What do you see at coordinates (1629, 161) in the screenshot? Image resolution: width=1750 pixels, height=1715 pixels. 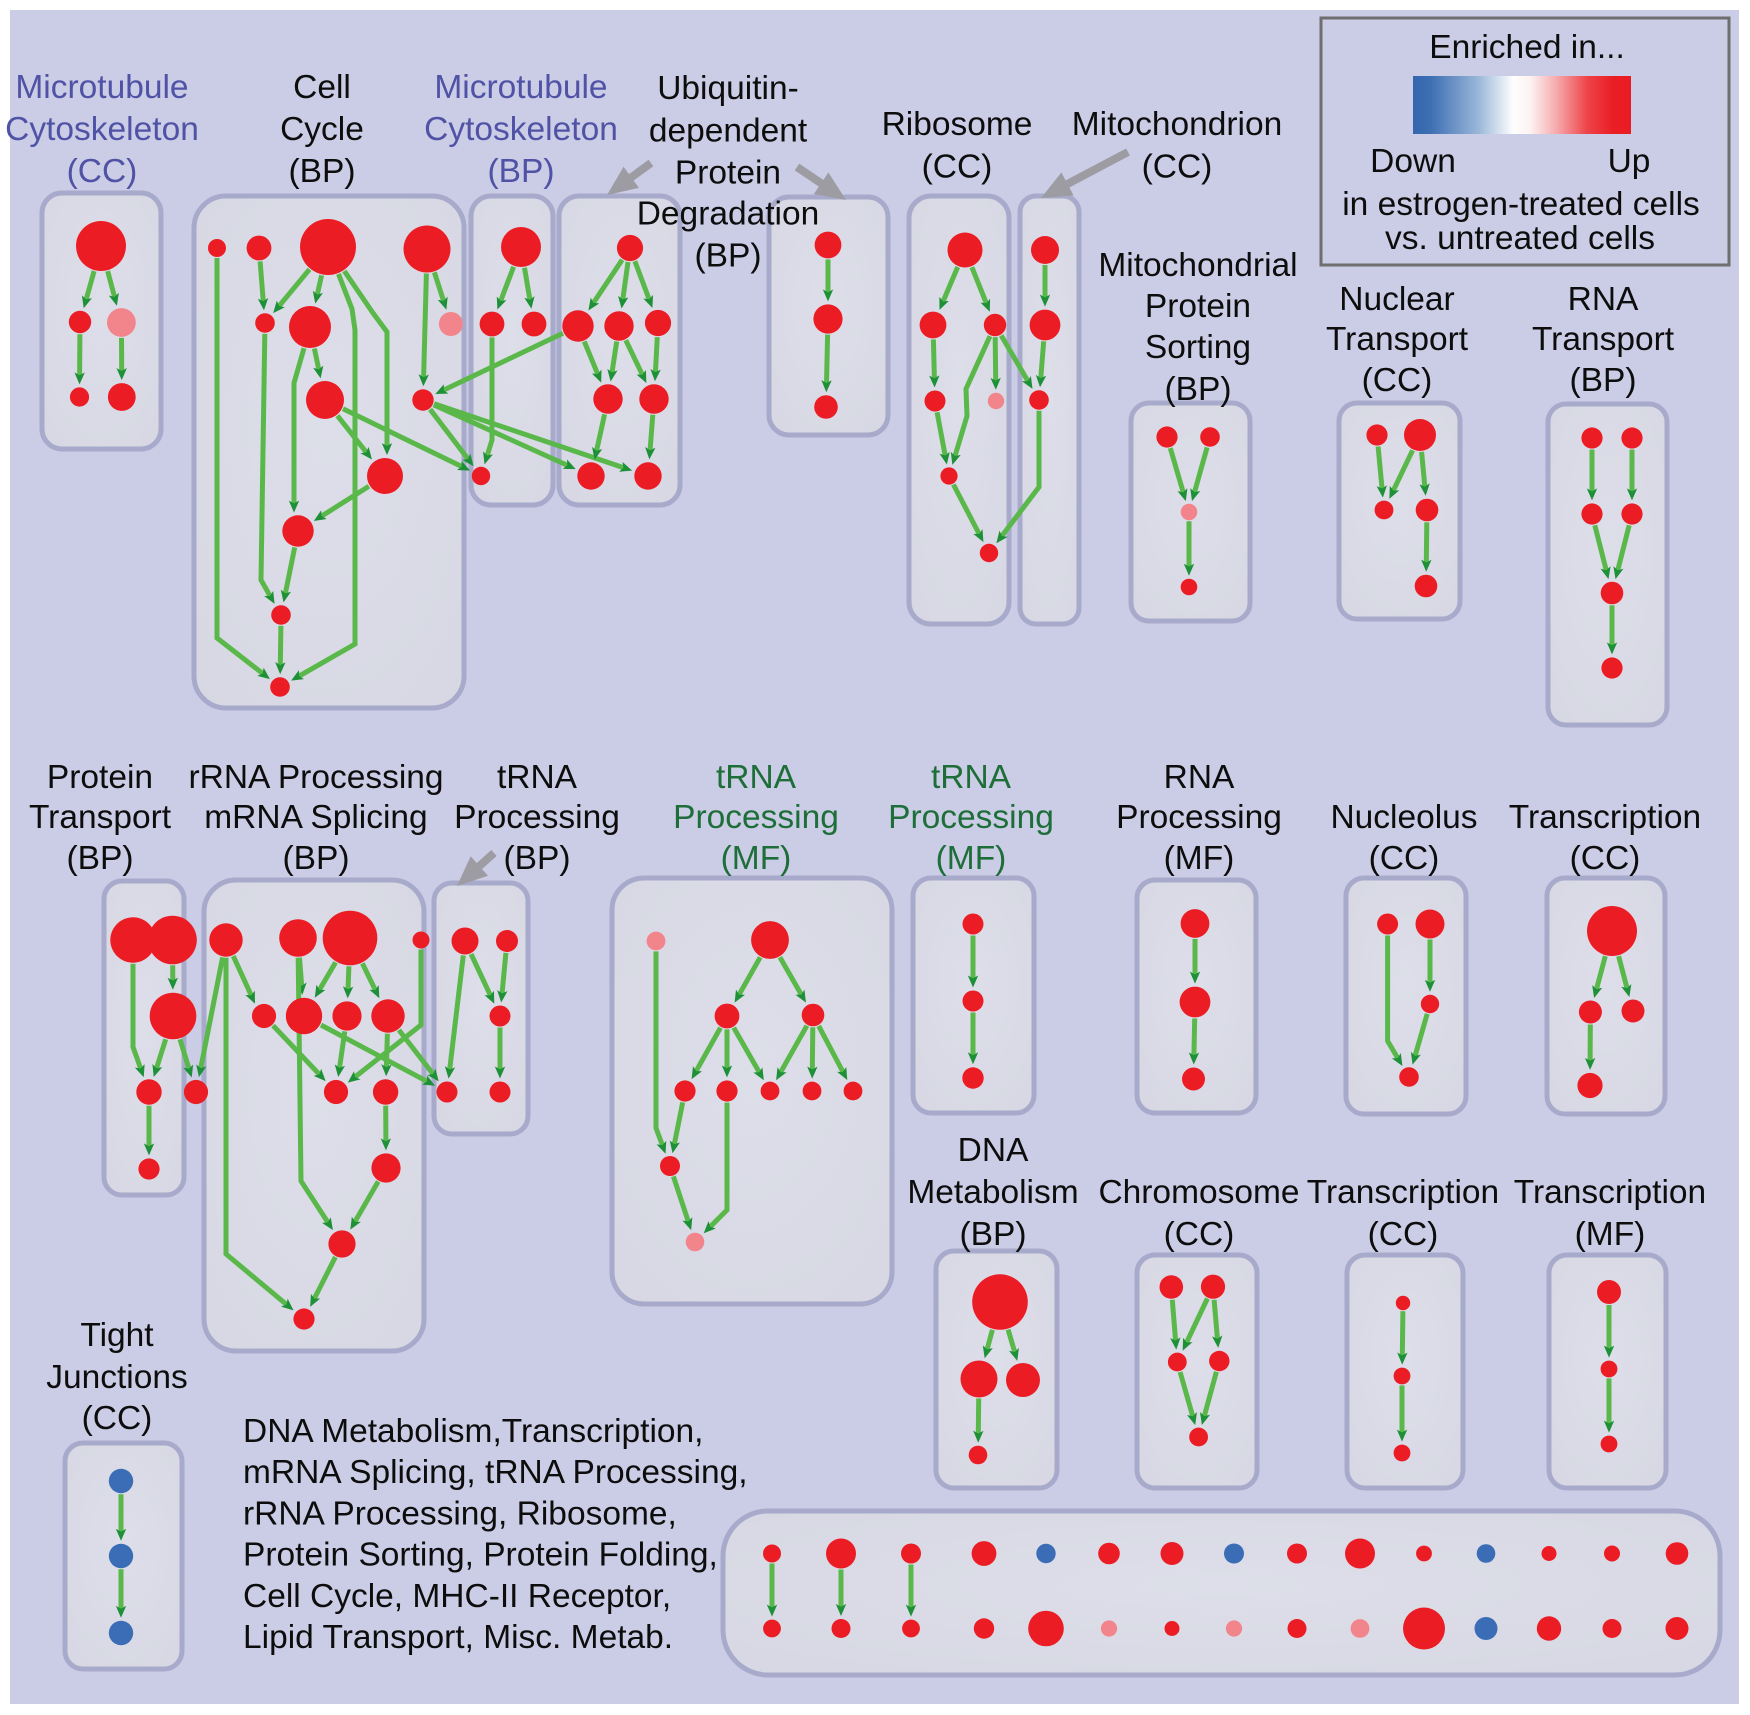 I see `svg-text: Up` at bounding box center [1629, 161].